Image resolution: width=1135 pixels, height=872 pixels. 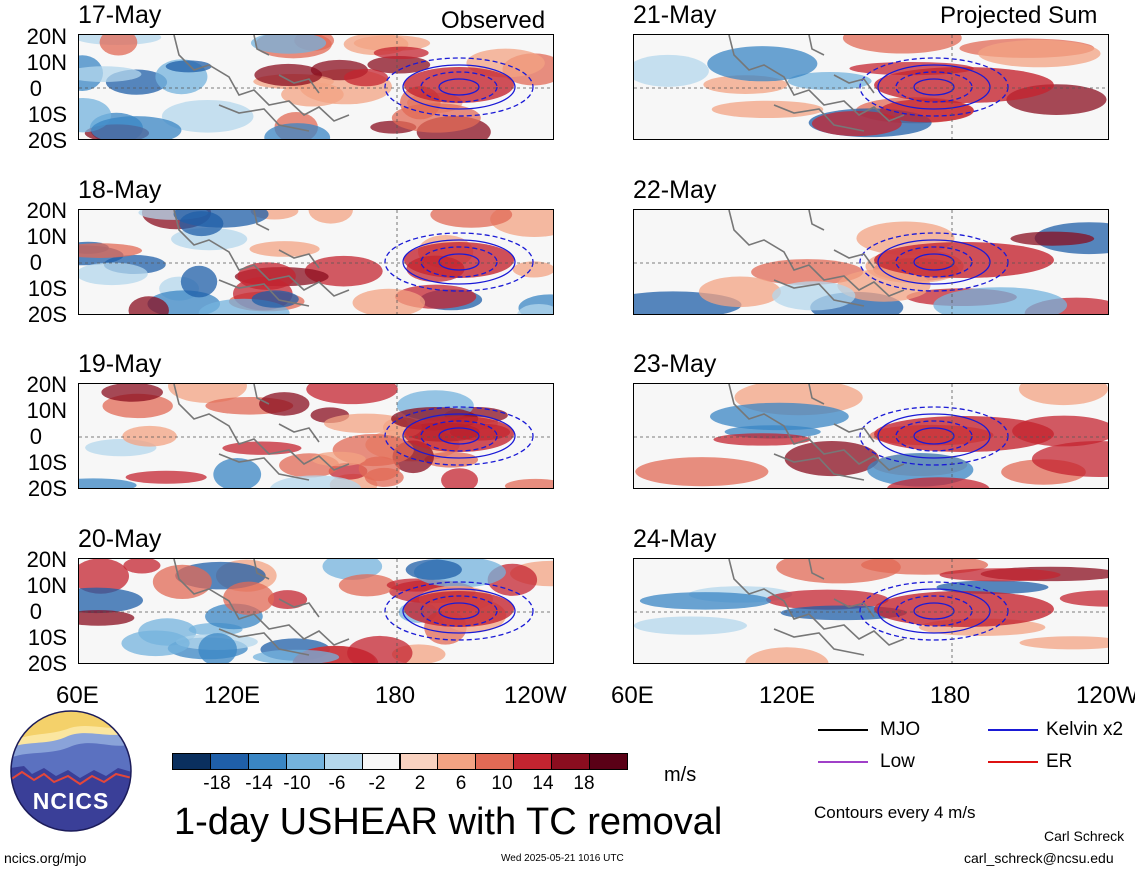 What do you see at coordinates (543, 783) in the screenshot?
I see `colorbar-tick-label: 14` at bounding box center [543, 783].